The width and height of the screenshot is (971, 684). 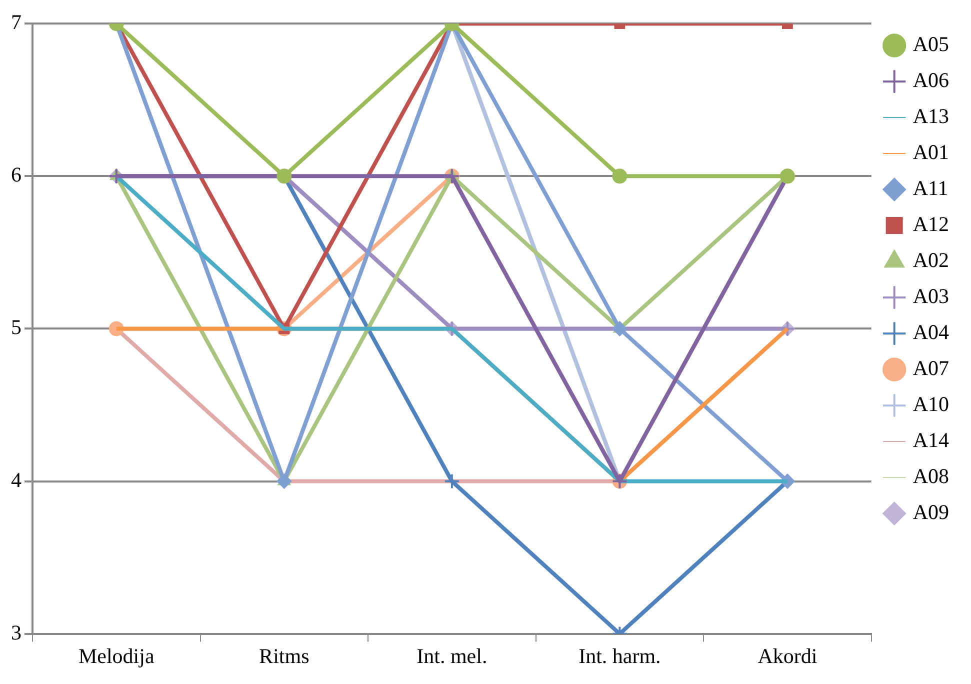 What do you see at coordinates (16, 327) in the screenshot?
I see `y-tick-label: 5` at bounding box center [16, 327].